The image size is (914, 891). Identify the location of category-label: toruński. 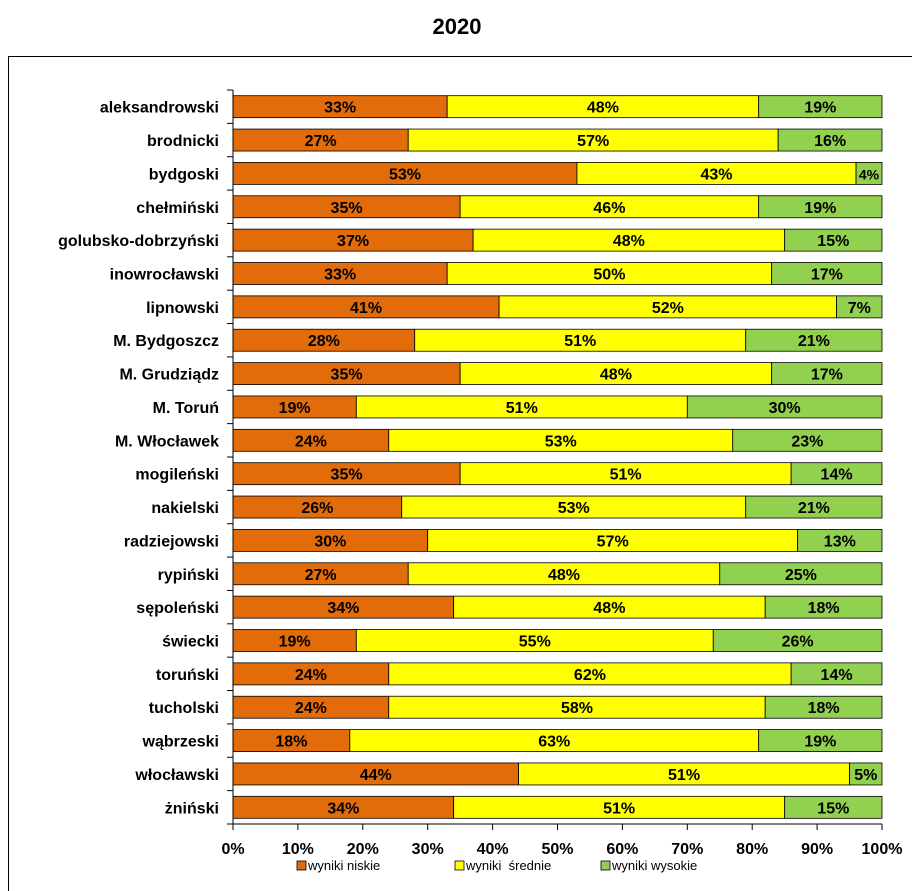
(187, 675).